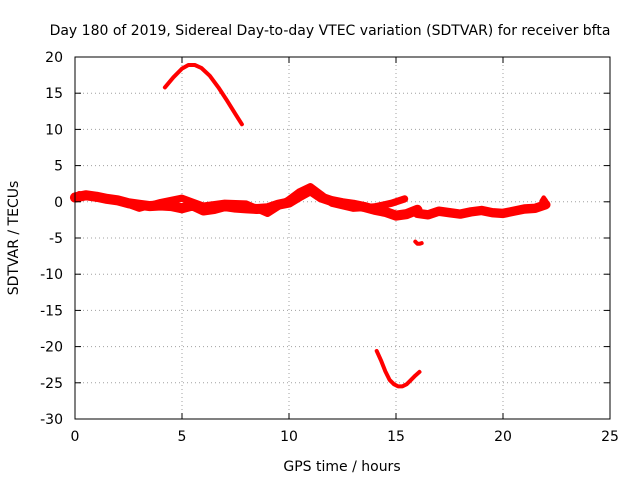  What do you see at coordinates (418, 242) in the screenshot?
I see `series-blob-small` at bounding box center [418, 242].